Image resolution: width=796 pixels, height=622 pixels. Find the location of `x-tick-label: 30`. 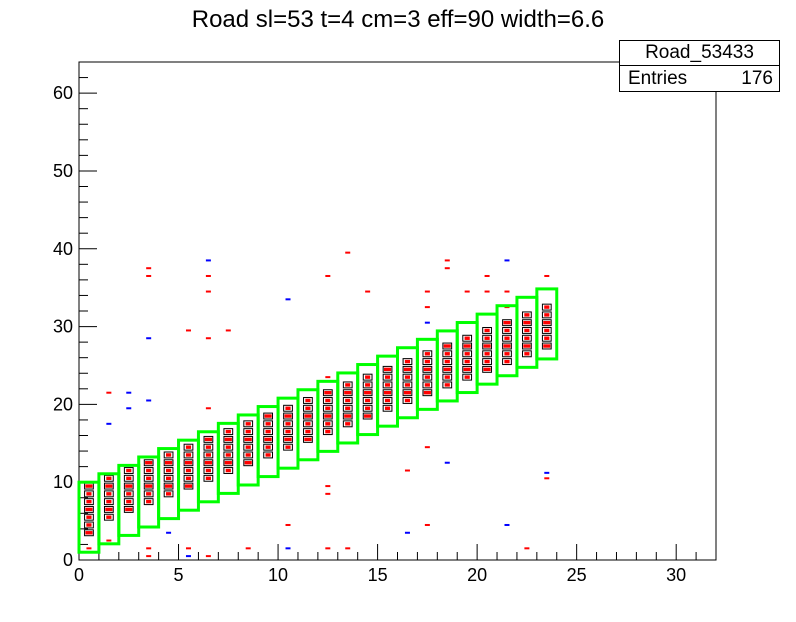

x-tick-label: 30 is located at coordinates (676, 575).